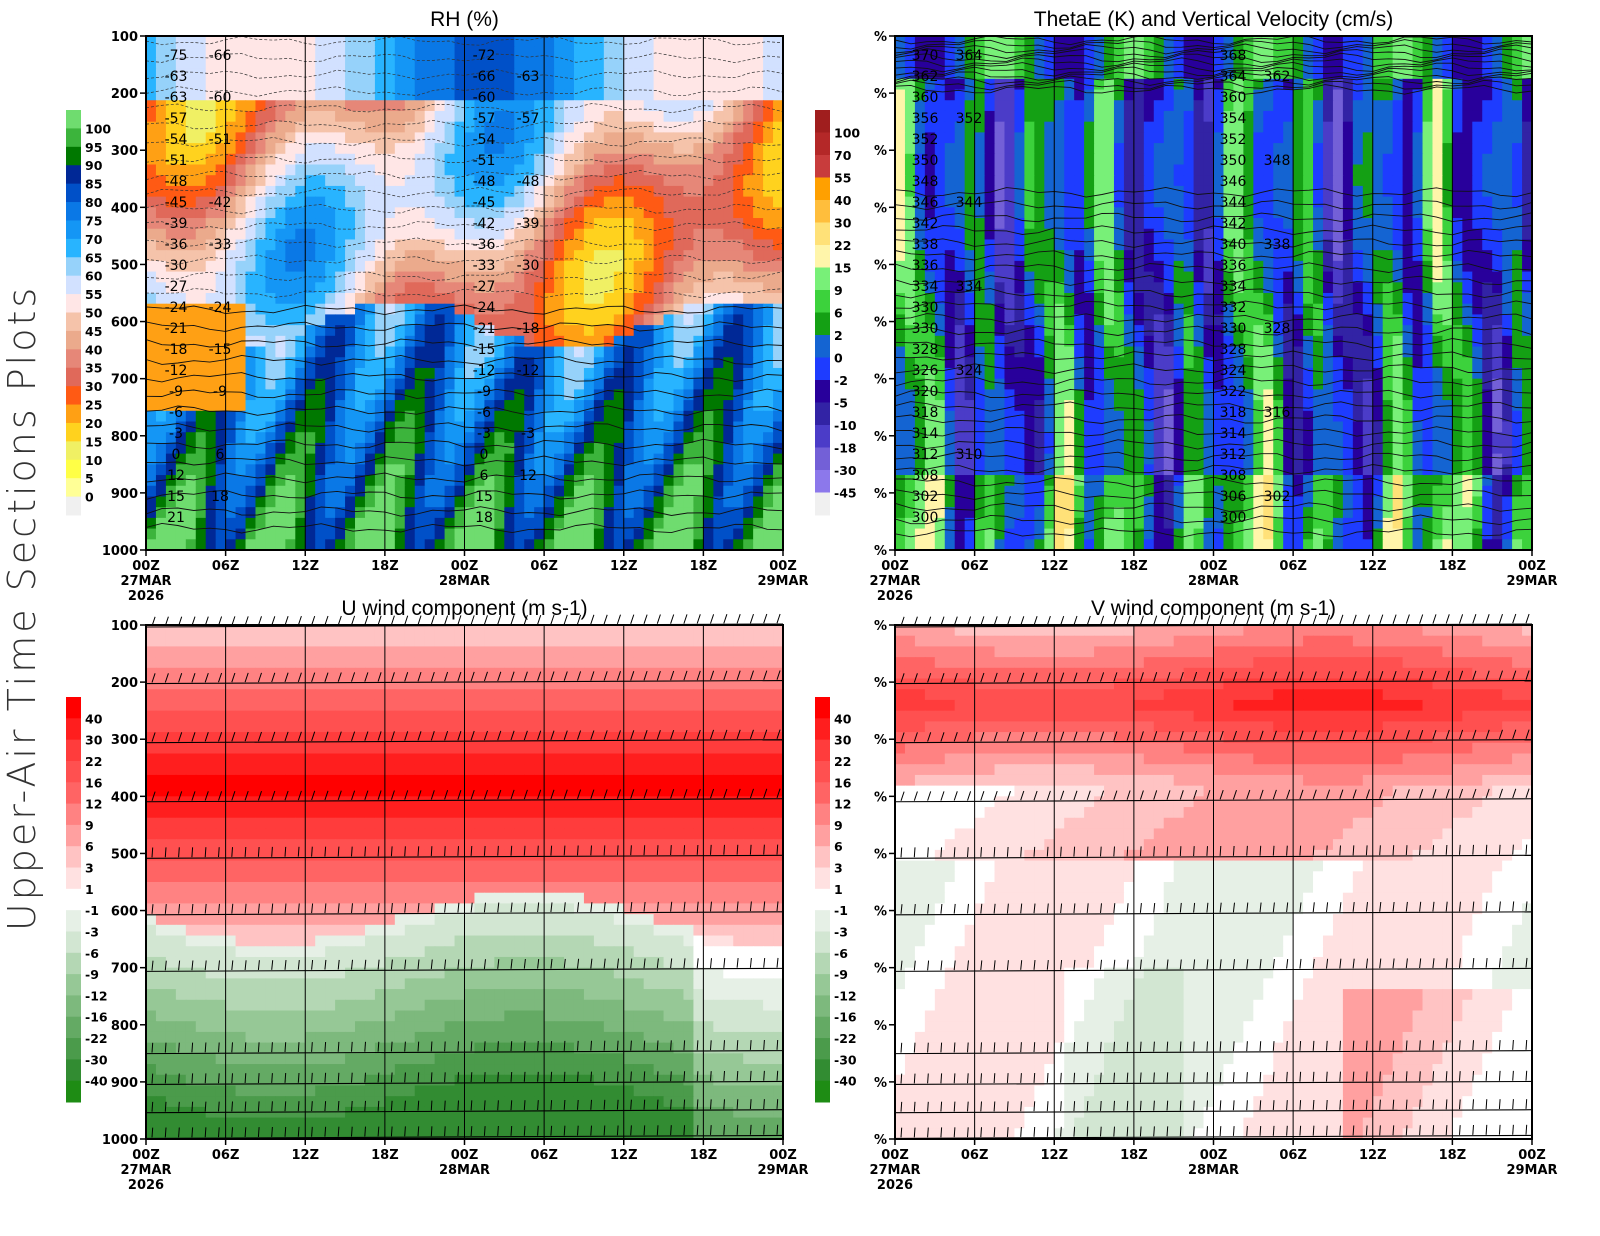 The image size is (1600, 1236). I want to click on contour-label: 18, so click(220, 497).